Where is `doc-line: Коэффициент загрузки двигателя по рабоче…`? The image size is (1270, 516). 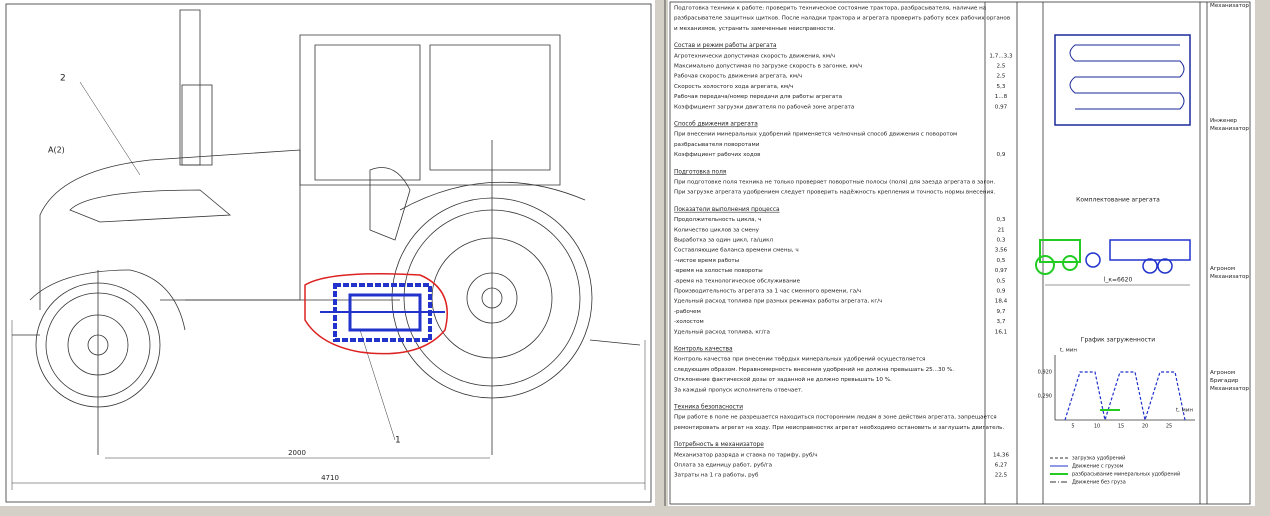 doc-line: Коэффициент загрузки двигателя по рабоче… is located at coordinates (764, 106).